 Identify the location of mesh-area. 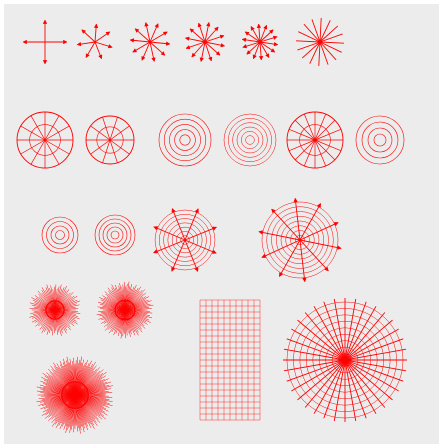
(345, 360).